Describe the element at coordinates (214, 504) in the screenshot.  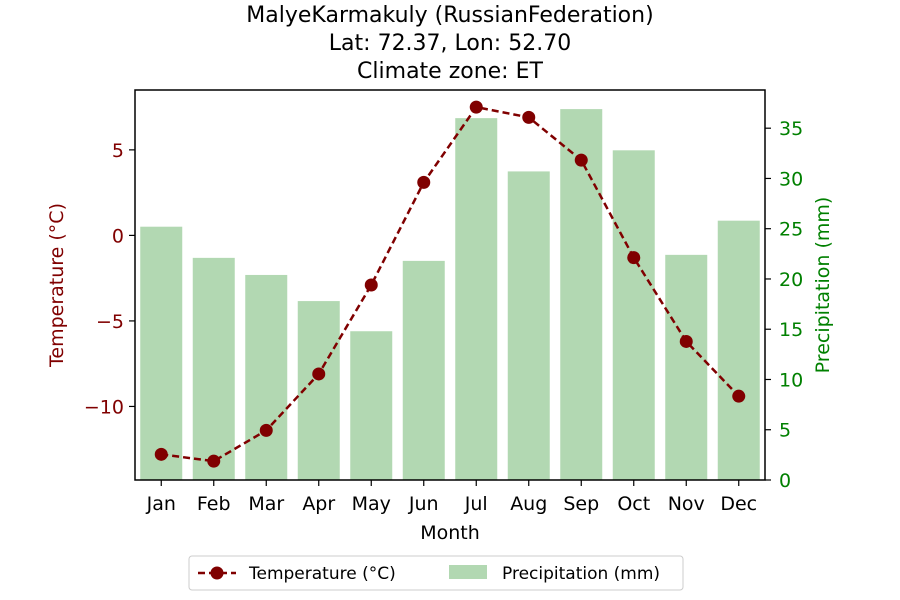
I see `x-tick-label: Feb` at that location.